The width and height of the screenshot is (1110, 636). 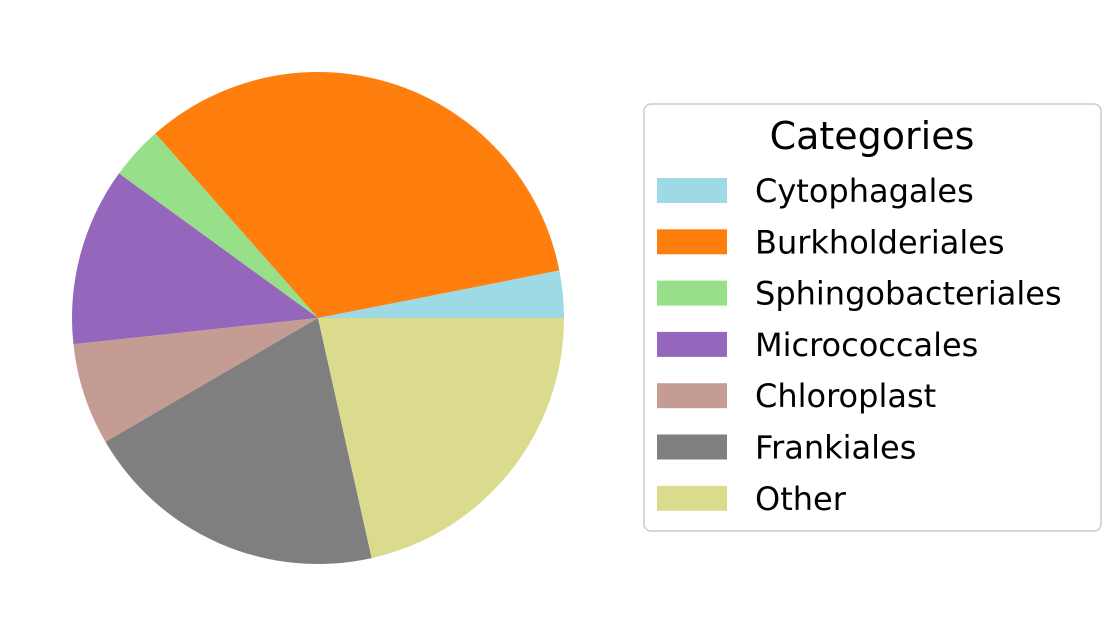 I want to click on pie-slice-micrococcales, so click(x=194, y=259).